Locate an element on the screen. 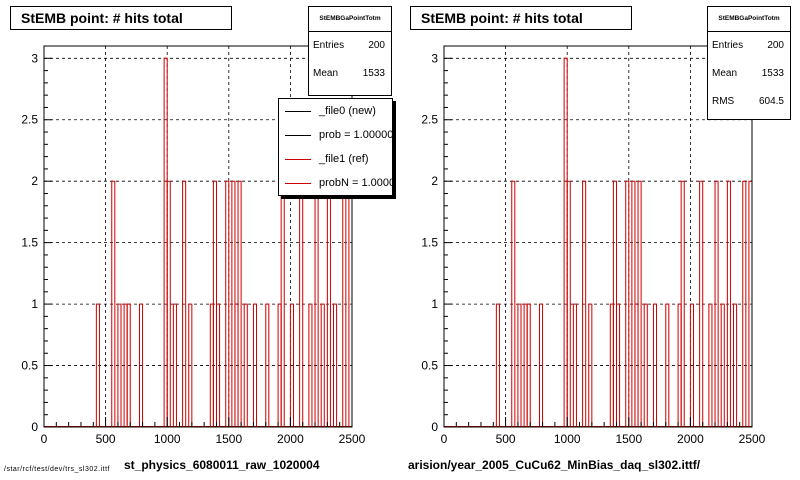 The height and width of the screenshot is (480, 800). right-mean-label: Mean is located at coordinates (725, 73).